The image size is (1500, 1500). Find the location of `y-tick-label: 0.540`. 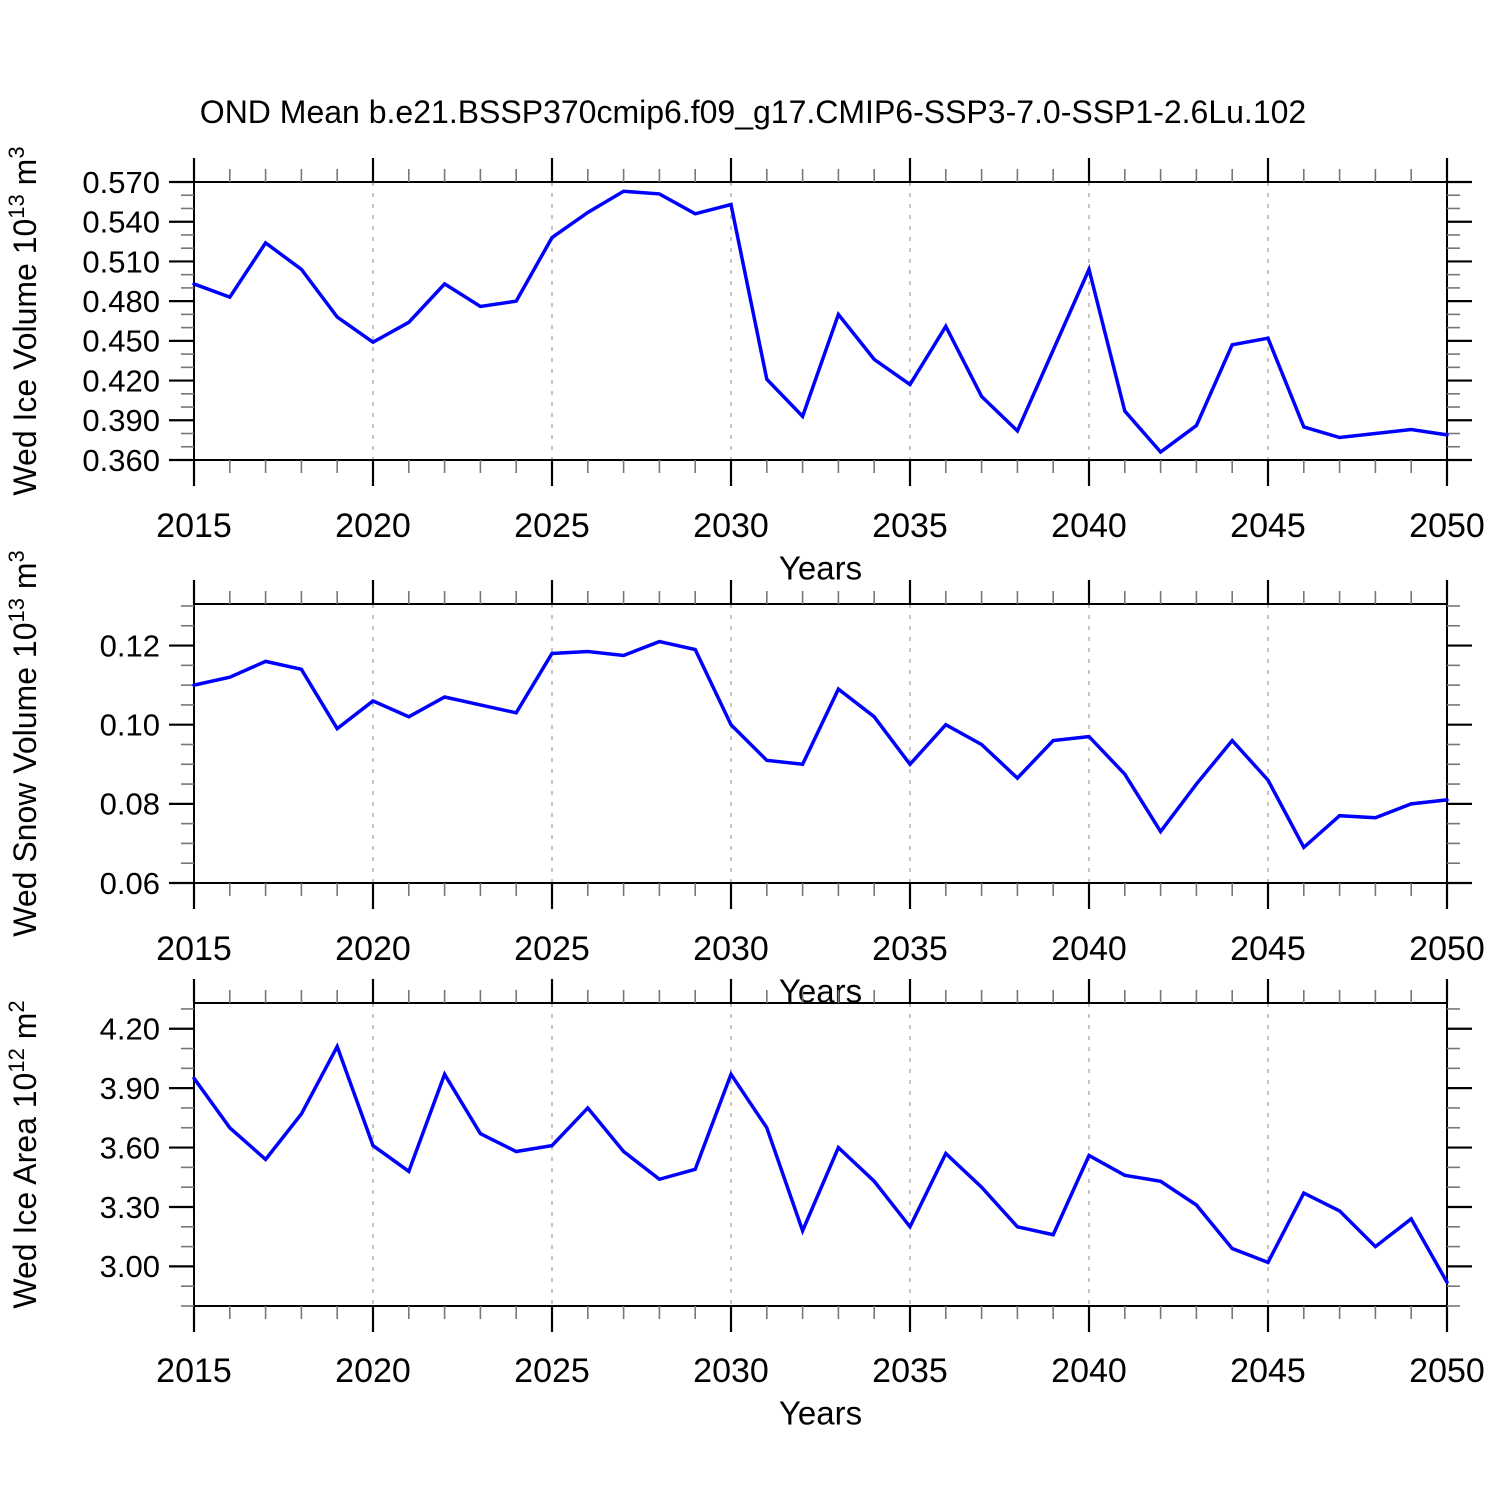

y-tick-label: 0.540 is located at coordinates (121, 222).